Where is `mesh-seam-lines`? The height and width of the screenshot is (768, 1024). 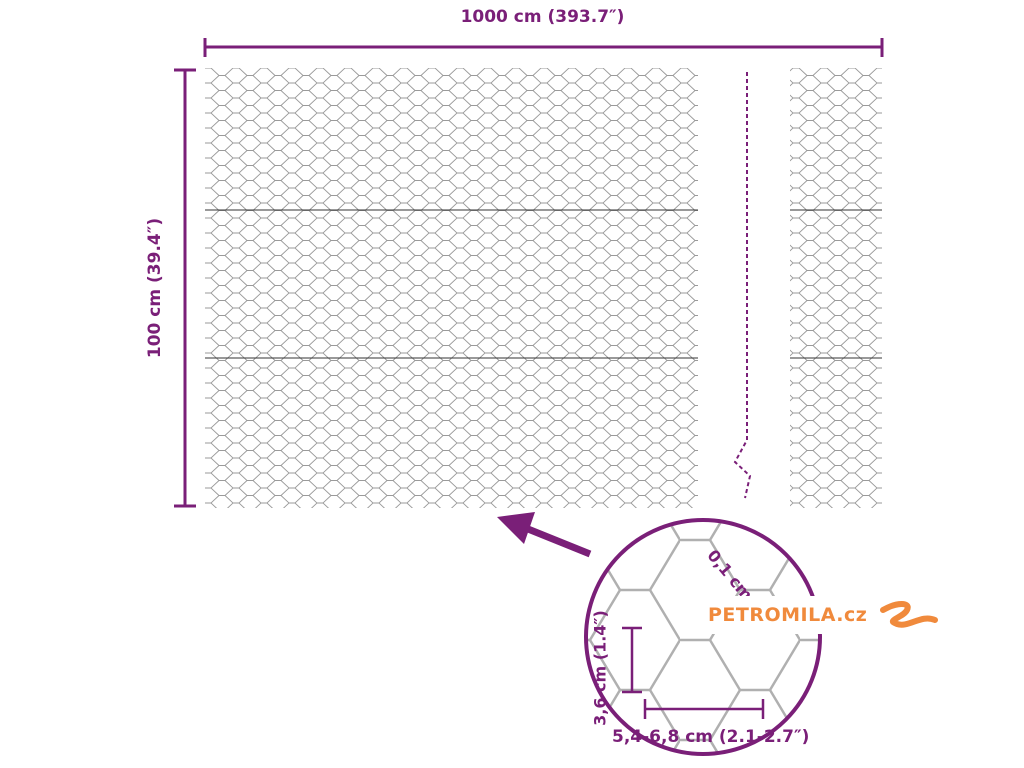
mesh-seam-lines is located at coordinates (543, 284).